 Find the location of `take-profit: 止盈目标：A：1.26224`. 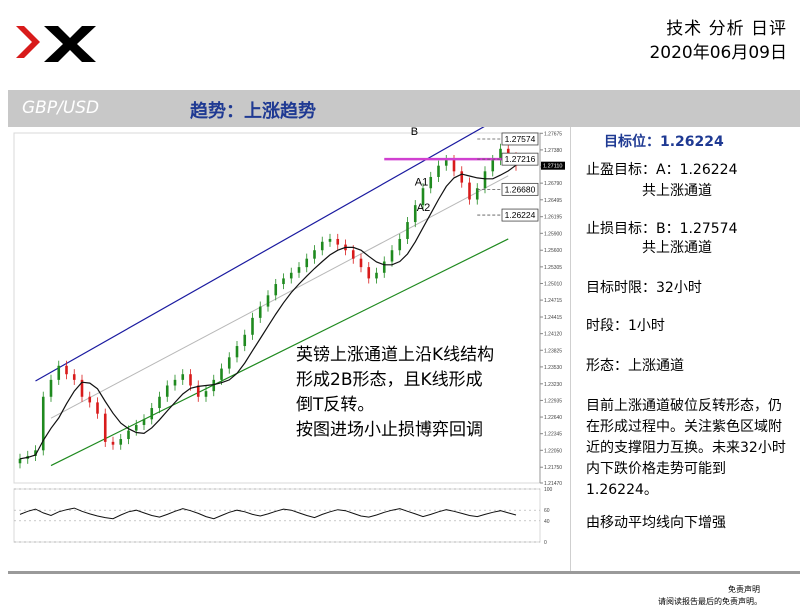

take-profit: 止盈目标：A：1.26224 is located at coordinates (662, 170).